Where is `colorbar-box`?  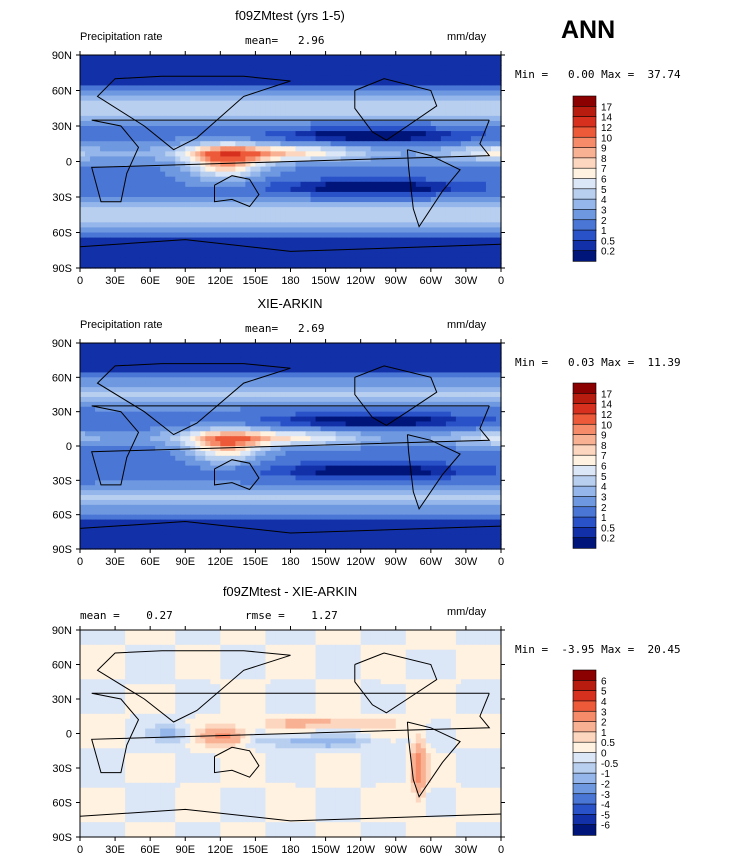
colorbar-box is located at coordinates (584, 112).